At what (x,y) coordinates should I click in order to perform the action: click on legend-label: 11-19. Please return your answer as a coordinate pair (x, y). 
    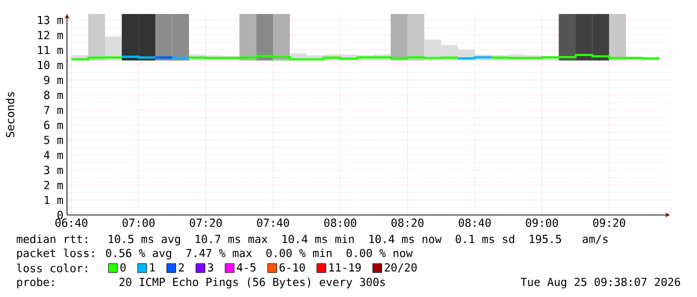
    Looking at the image, I should click on (345, 267).